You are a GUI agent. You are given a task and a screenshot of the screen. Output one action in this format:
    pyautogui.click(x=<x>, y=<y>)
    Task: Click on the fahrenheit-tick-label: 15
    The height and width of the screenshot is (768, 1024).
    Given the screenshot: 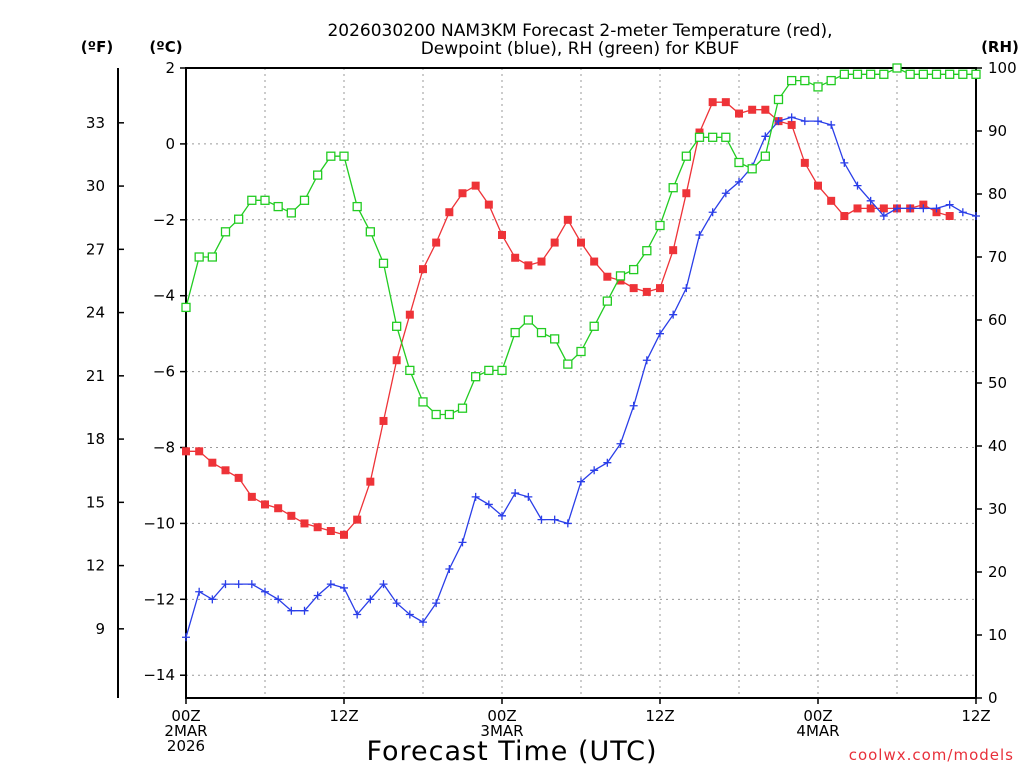 What is the action you would take?
    pyautogui.click(x=95, y=502)
    